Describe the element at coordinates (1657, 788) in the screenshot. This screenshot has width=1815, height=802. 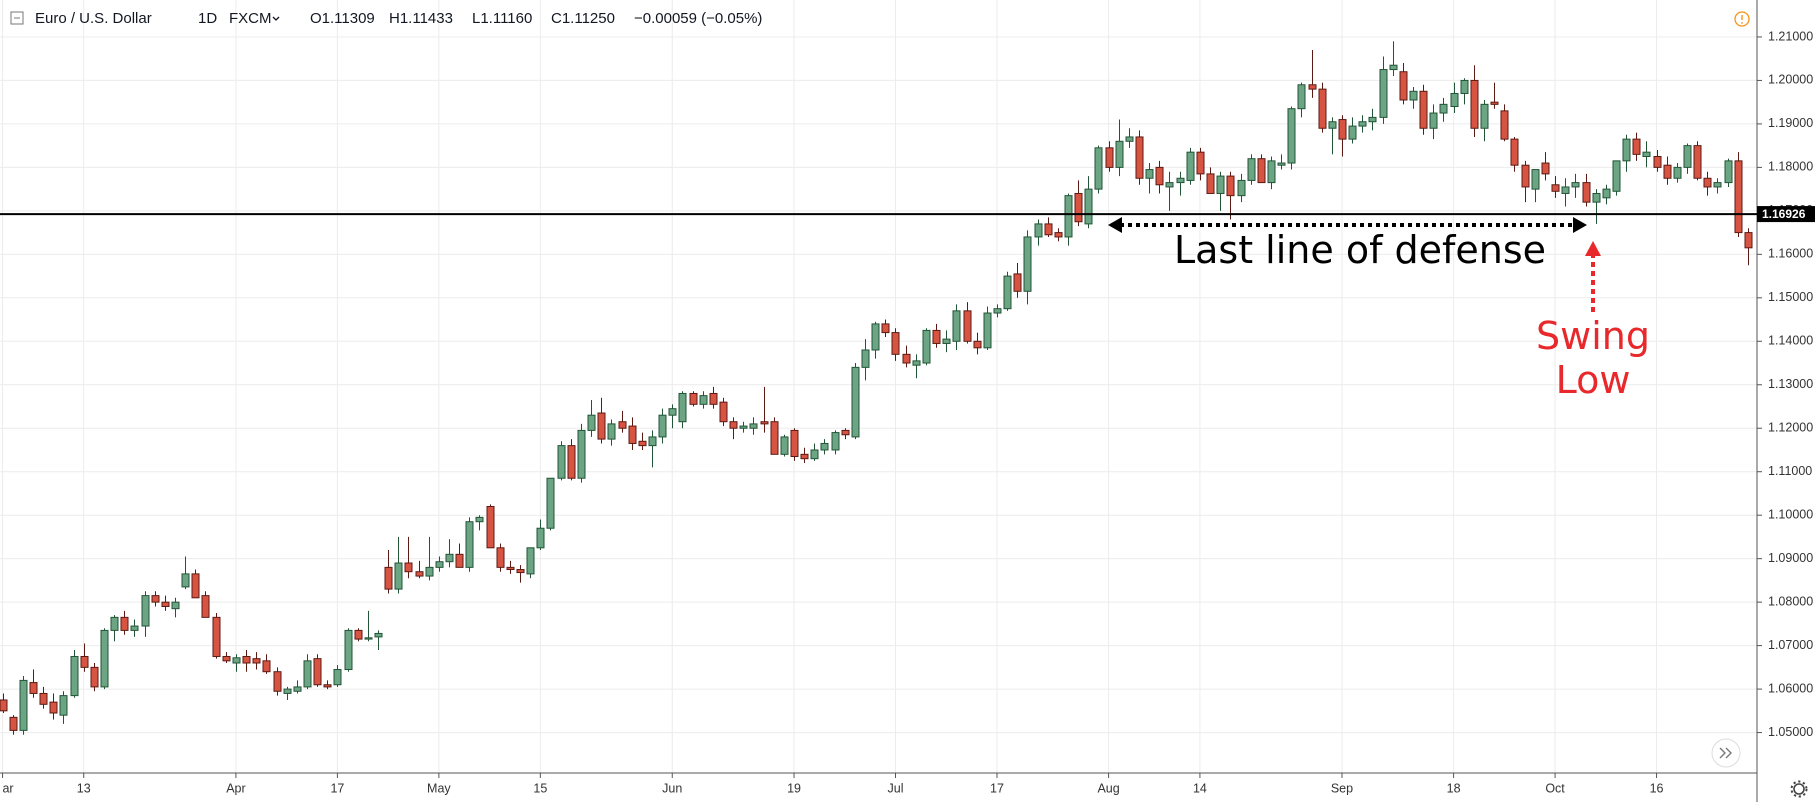
I see `x-tick-label: 16` at that location.